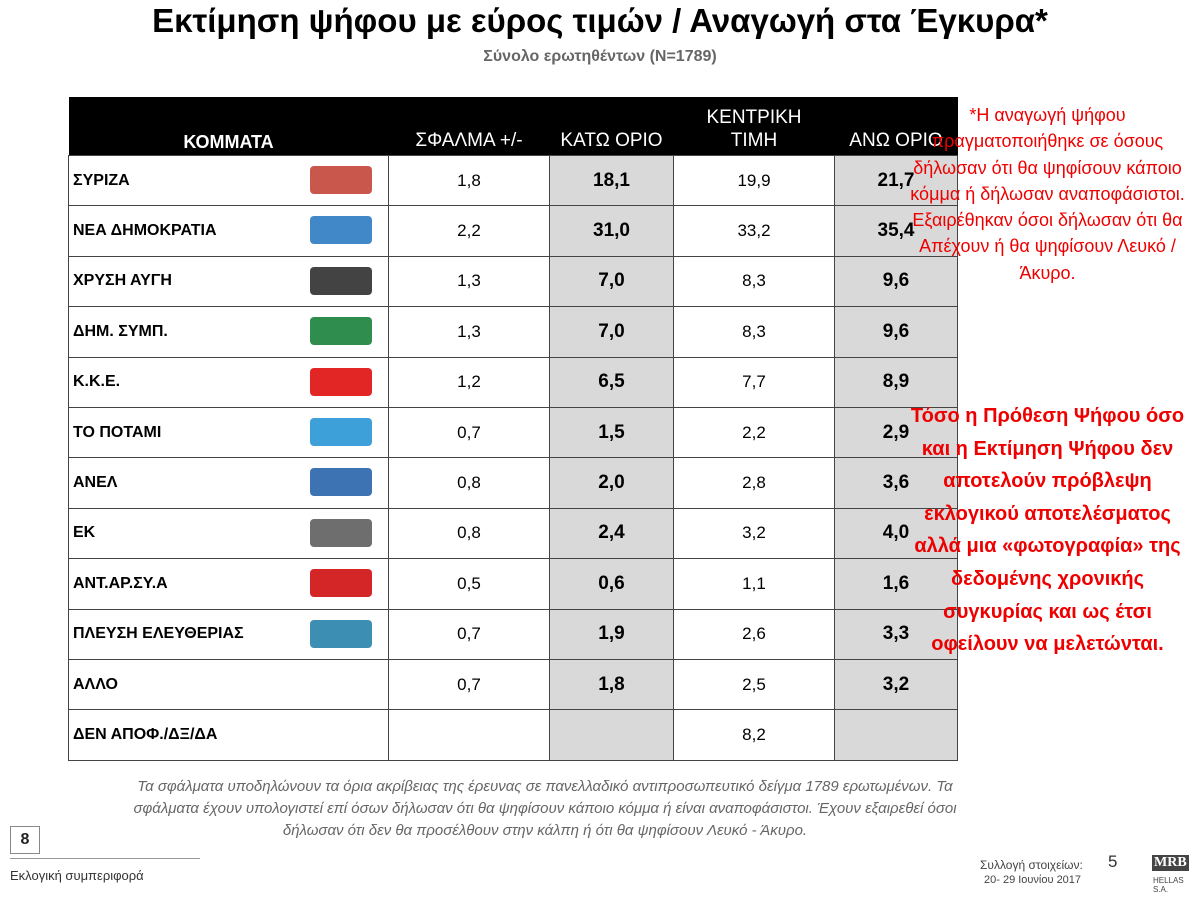 The width and height of the screenshot is (1200, 900). I want to click on party-name: ΤΟ ΠΟΤΑΜΙ, so click(228, 432).